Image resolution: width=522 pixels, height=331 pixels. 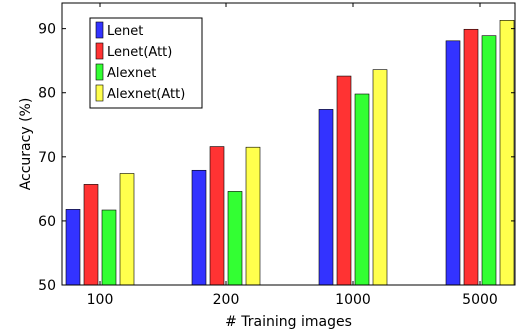 I want to click on y-tick-label: 70, so click(x=47, y=158).